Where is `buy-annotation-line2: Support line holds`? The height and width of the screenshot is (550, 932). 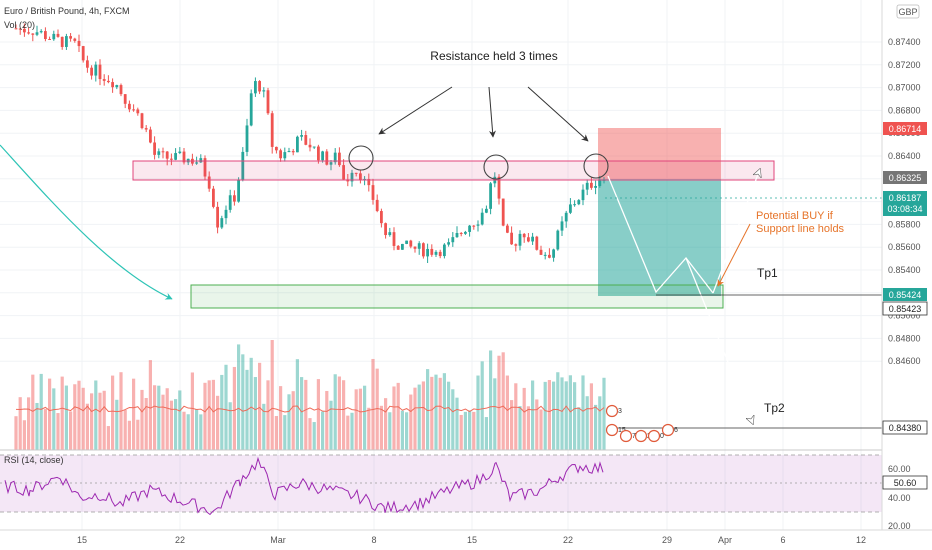
buy-annotation-line2: Support line holds is located at coordinates (800, 229).